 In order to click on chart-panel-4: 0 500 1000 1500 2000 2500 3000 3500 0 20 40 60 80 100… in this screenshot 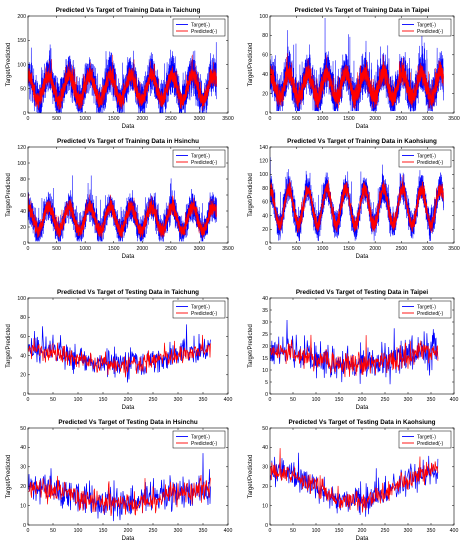, I will do `click(354, 199)`.